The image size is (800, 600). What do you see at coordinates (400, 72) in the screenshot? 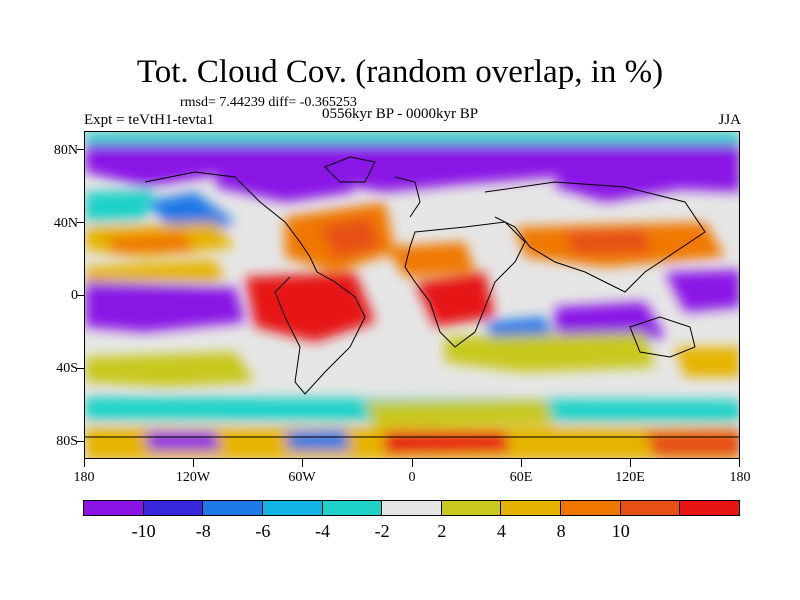
I see `figure-title: Tot. Cloud Cov. (random overlap, in %)` at bounding box center [400, 72].